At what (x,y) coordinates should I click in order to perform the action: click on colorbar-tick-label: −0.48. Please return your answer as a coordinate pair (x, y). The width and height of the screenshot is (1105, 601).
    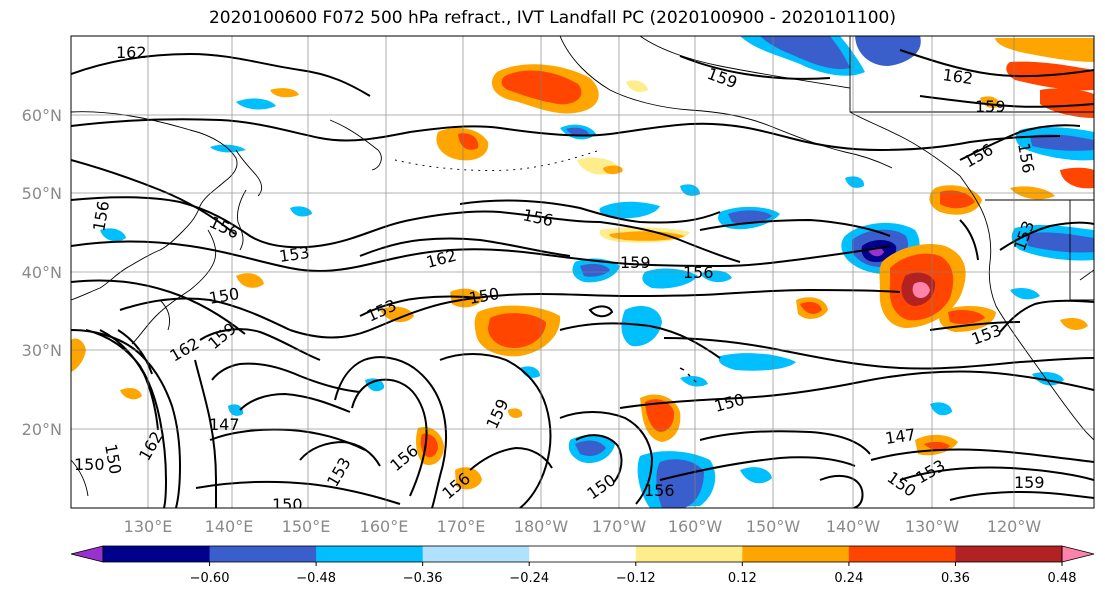
    Looking at the image, I should click on (316, 578).